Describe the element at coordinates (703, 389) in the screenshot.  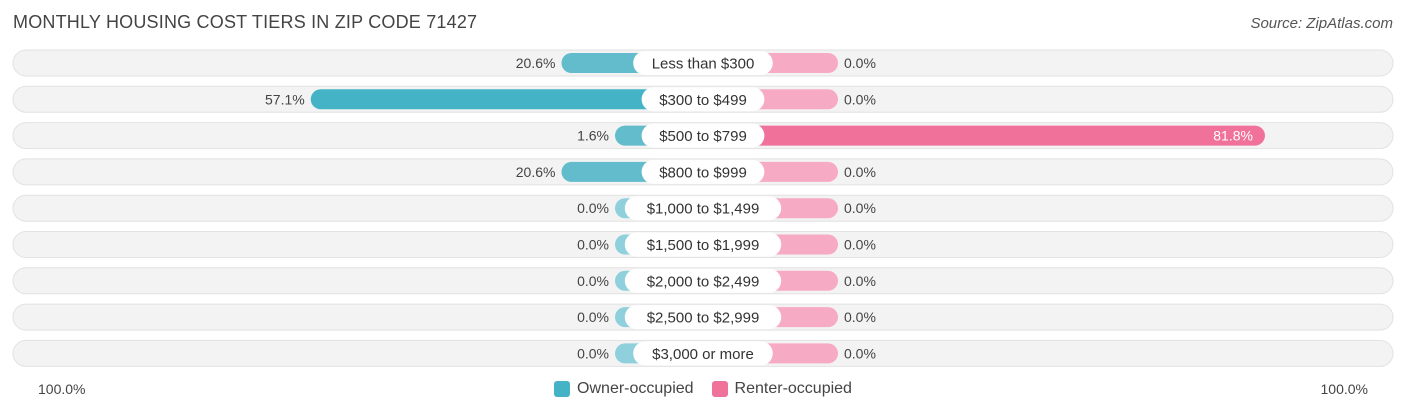
I see `legend: Owner-occupied Renter-occupied` at that location.